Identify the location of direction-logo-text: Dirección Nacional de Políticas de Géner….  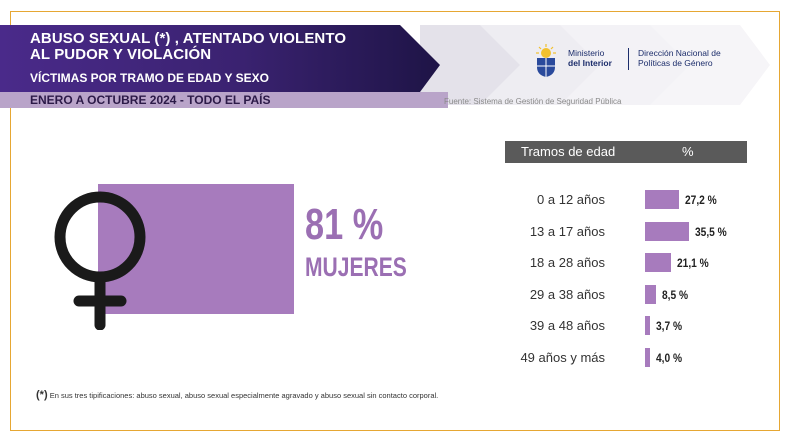
(679, 58).